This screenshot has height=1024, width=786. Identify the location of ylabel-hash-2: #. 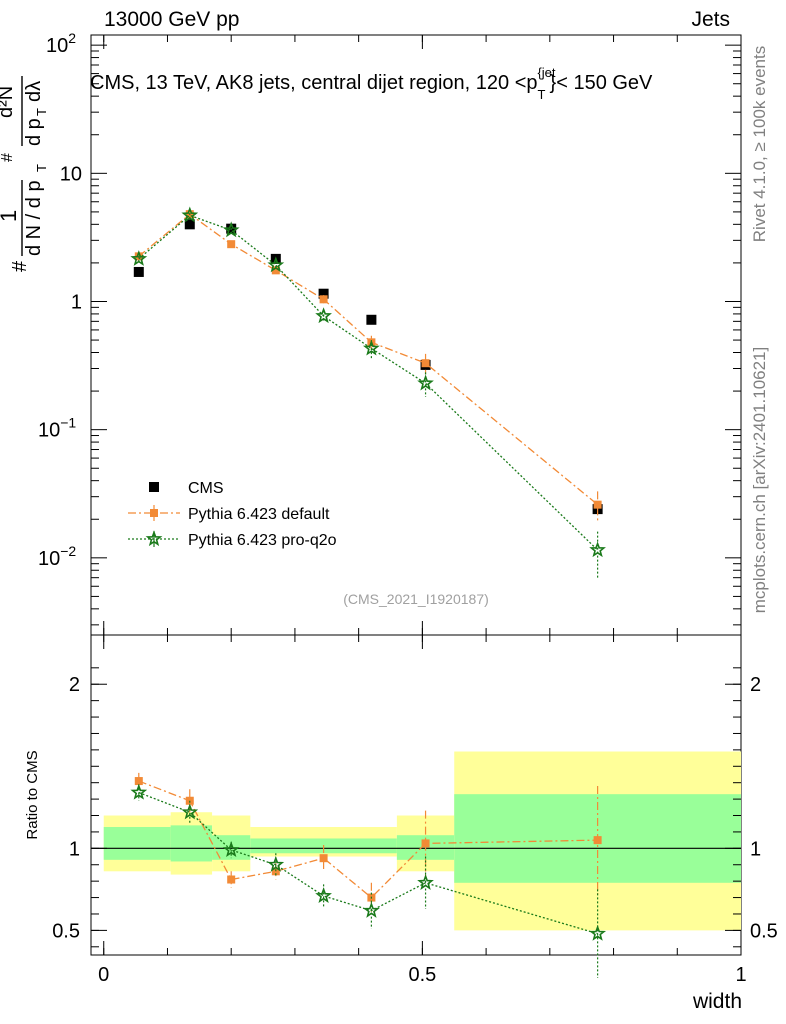
(8, 157).